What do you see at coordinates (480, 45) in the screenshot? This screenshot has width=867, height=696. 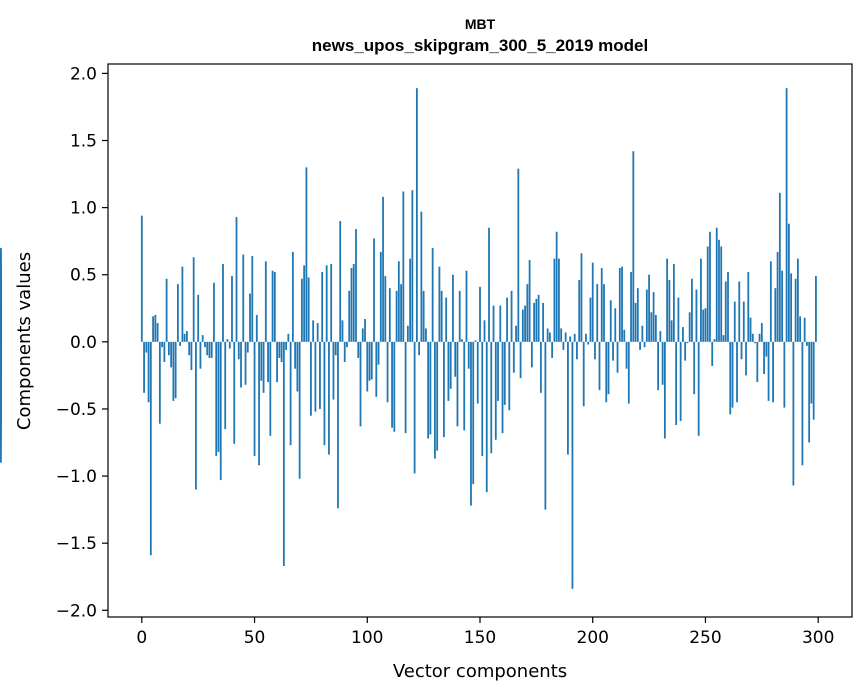 I see `chart-subtitle: news_upos_skipgram_300_5_2019 model` at bounding box center [480, 45].